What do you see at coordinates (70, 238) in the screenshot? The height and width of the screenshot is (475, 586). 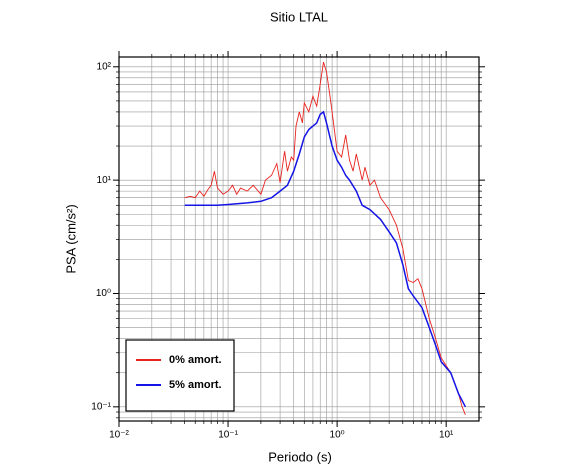 I see `y-axis-label: PSA (cm/s²)` at bounding box center [70, 238].